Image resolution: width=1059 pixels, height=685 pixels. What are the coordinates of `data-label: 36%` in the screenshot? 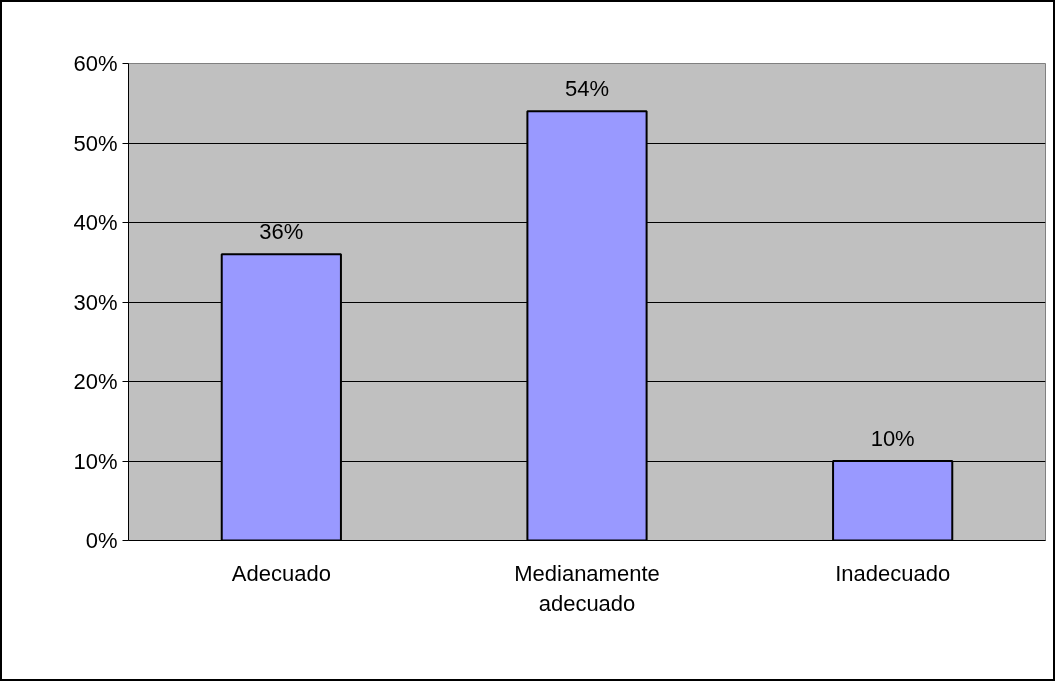 It's located at (281, 232).